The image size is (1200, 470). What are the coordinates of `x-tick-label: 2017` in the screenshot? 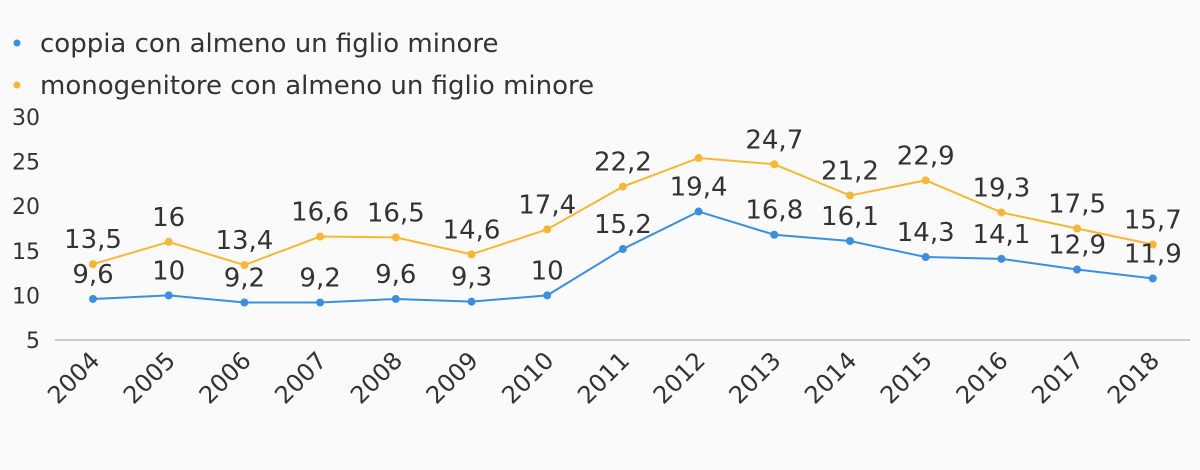 It's located at (1057, 377).